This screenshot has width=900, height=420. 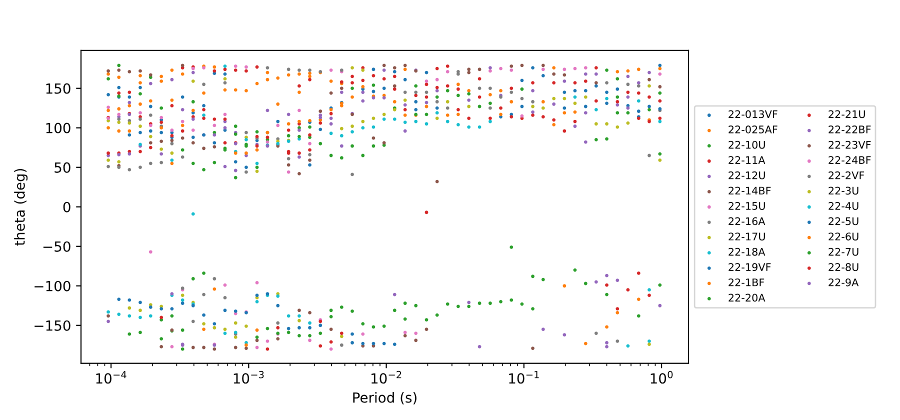 I want to click on x-axis-title: Period (s), so click(x=384, y=398).